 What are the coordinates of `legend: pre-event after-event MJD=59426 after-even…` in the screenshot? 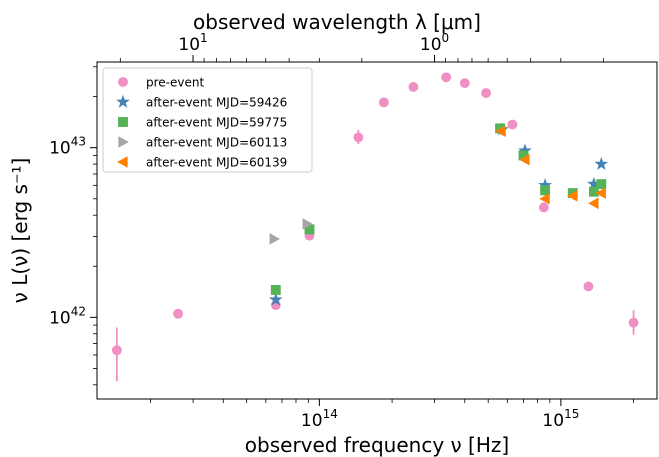 It's located at (207, 120).